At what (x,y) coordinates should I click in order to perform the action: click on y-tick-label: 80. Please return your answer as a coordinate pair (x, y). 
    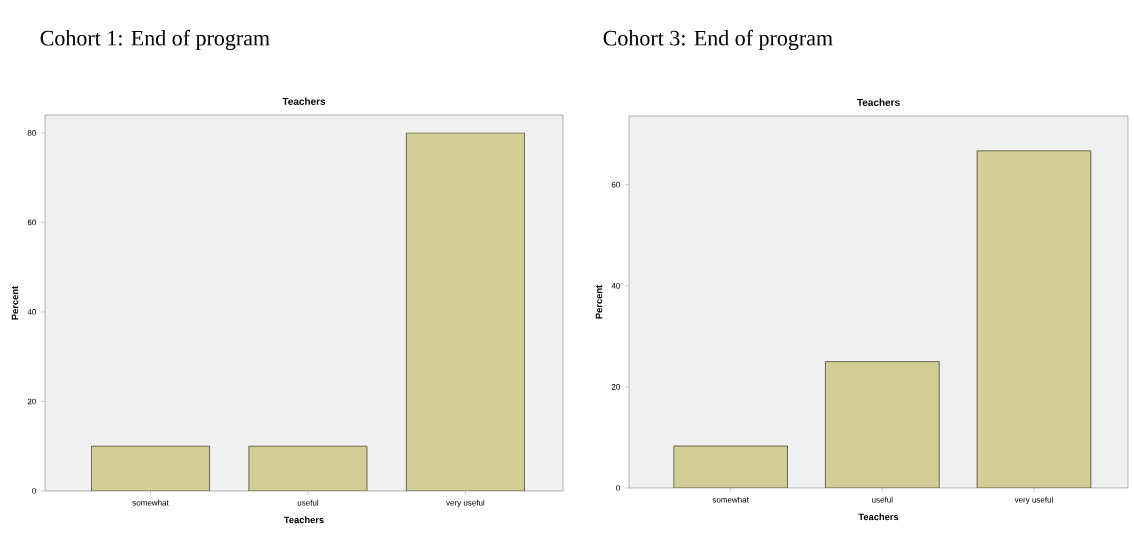
    Looking at the image, I should click on (31, 133).